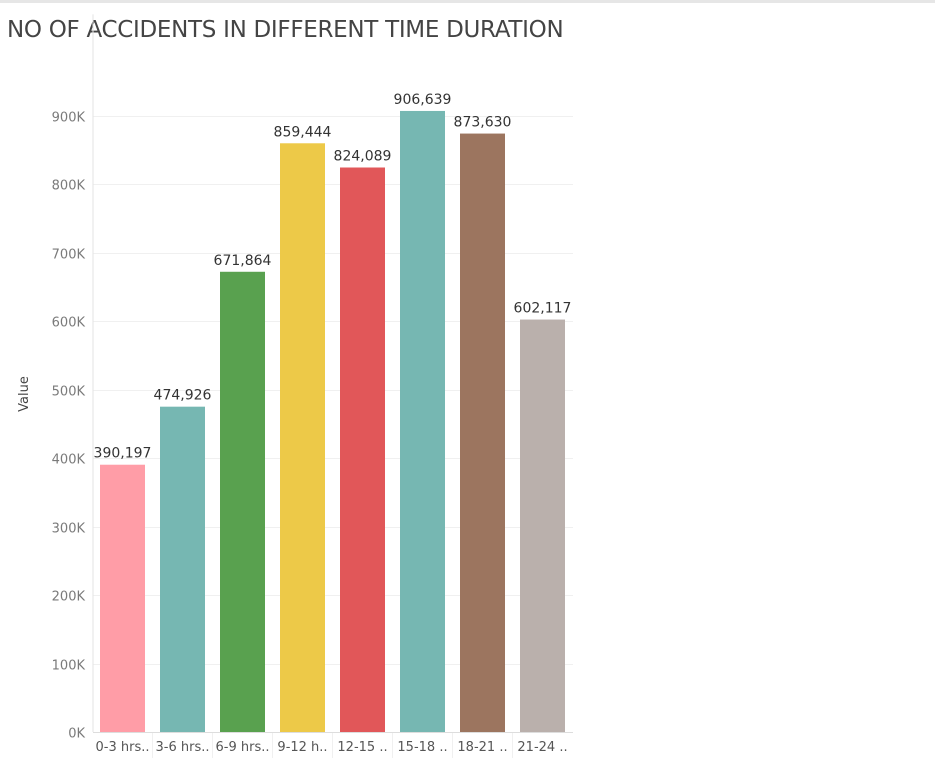 Image resolution: width=935 pixels, height=778 pixels. Describe the element at coordinates (69, 186) in the screenshot. I see `y-tick-label: 800K` at that location.